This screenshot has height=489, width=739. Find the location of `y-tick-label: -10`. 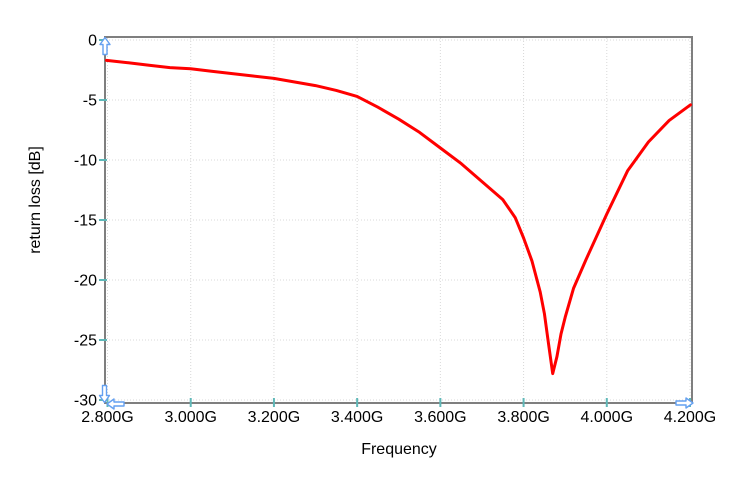

y-tick-label: -10 is located at coordinates (85, 161).